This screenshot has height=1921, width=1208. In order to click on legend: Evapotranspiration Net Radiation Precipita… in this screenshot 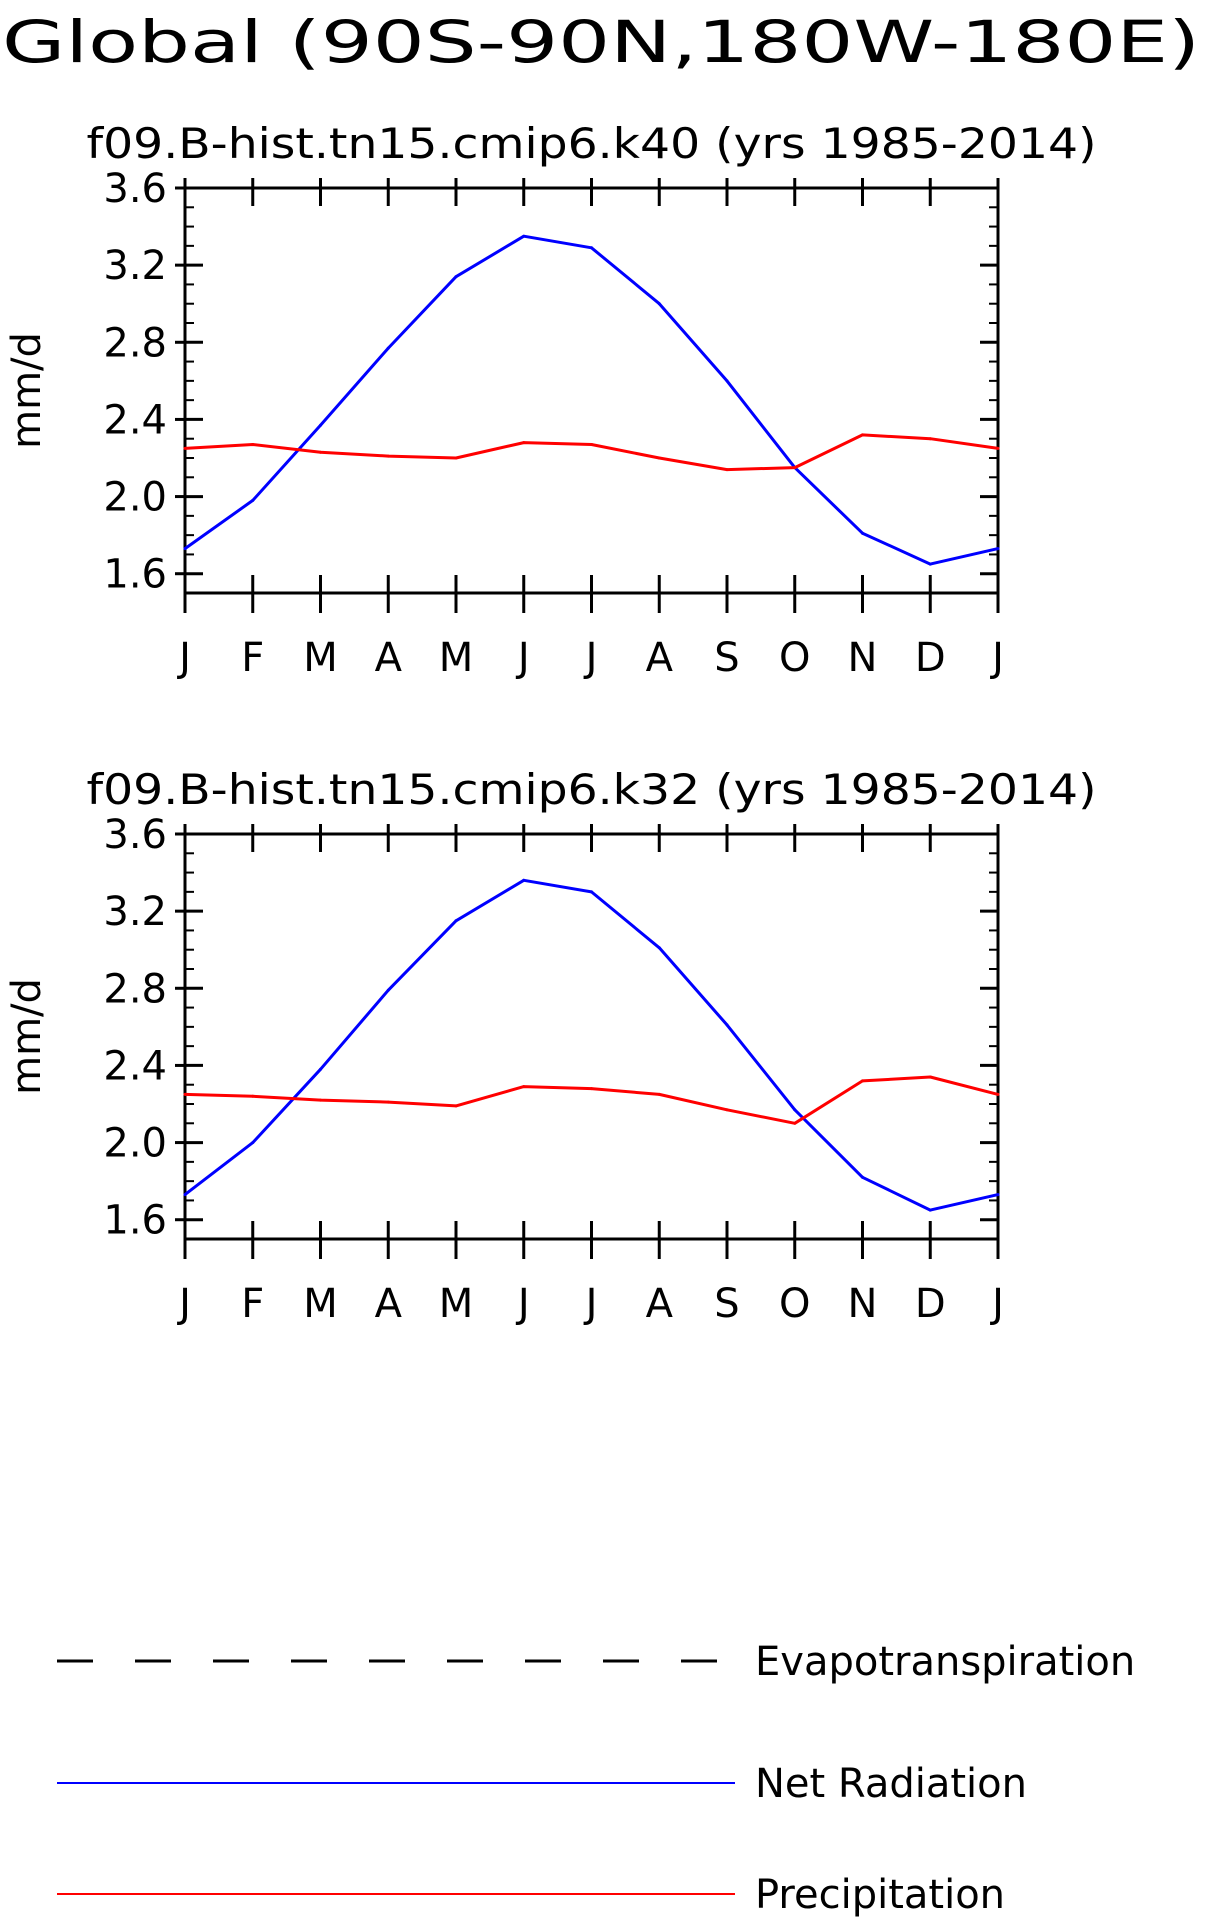, I will do `click(596, 1778)`.